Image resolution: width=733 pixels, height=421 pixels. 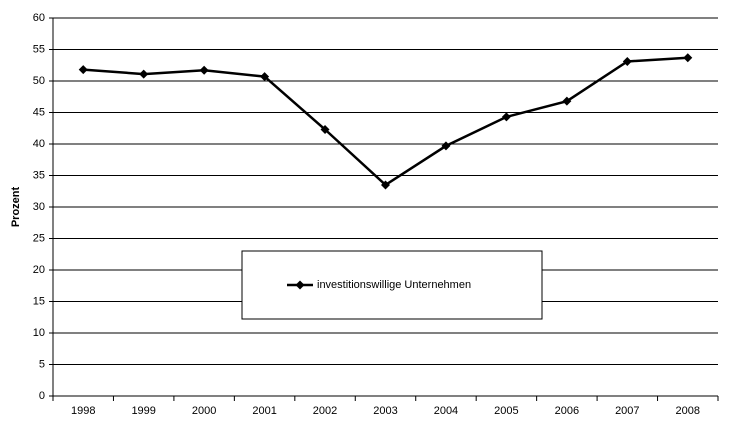 What do you see at coordinates (39, 238) in the screenshot?
I see `y-tick-label: 25` at bounding box center [39, 238].